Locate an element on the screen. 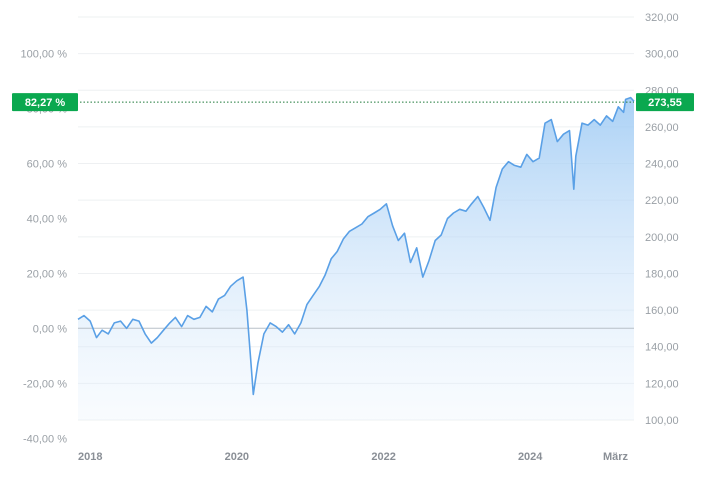  left-axis-tick-label: 100,00 % is located at coordinates (44, 54).